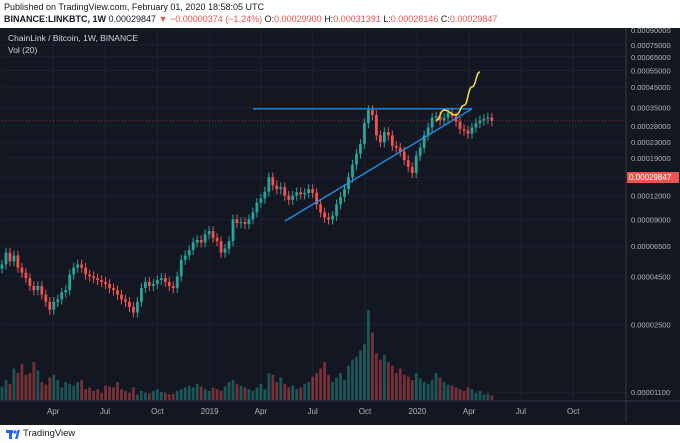 The width and height of the screenshot is (680, 443). What do you see at coordinates (653, 177) in the screenshot?
I see `current-price-tag: 0.00029847` at bounding box center [653, 177].